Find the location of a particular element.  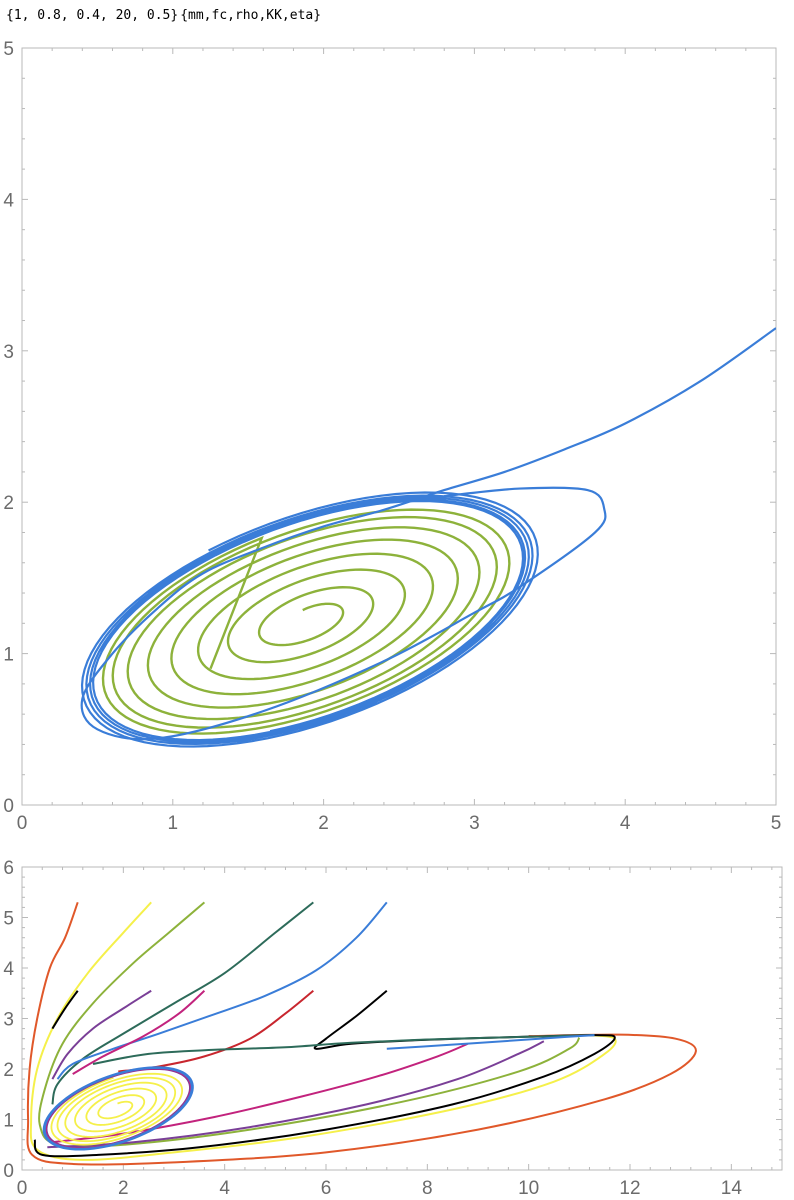

parameter-header: {1, 0.8, 0.4, 20, 0.5} {mm,fc,rho,KK,eta} is located at coordinates (163, 18).